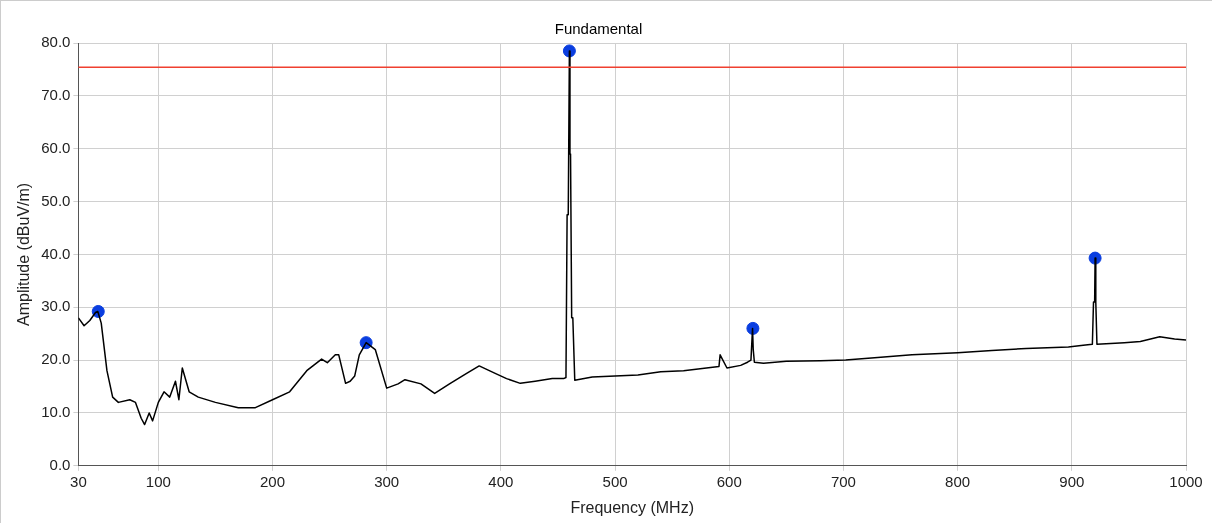 The width and height of the screenshot is (1212, 523). I want to click on x-tick-label: 500, so click(615, 481).